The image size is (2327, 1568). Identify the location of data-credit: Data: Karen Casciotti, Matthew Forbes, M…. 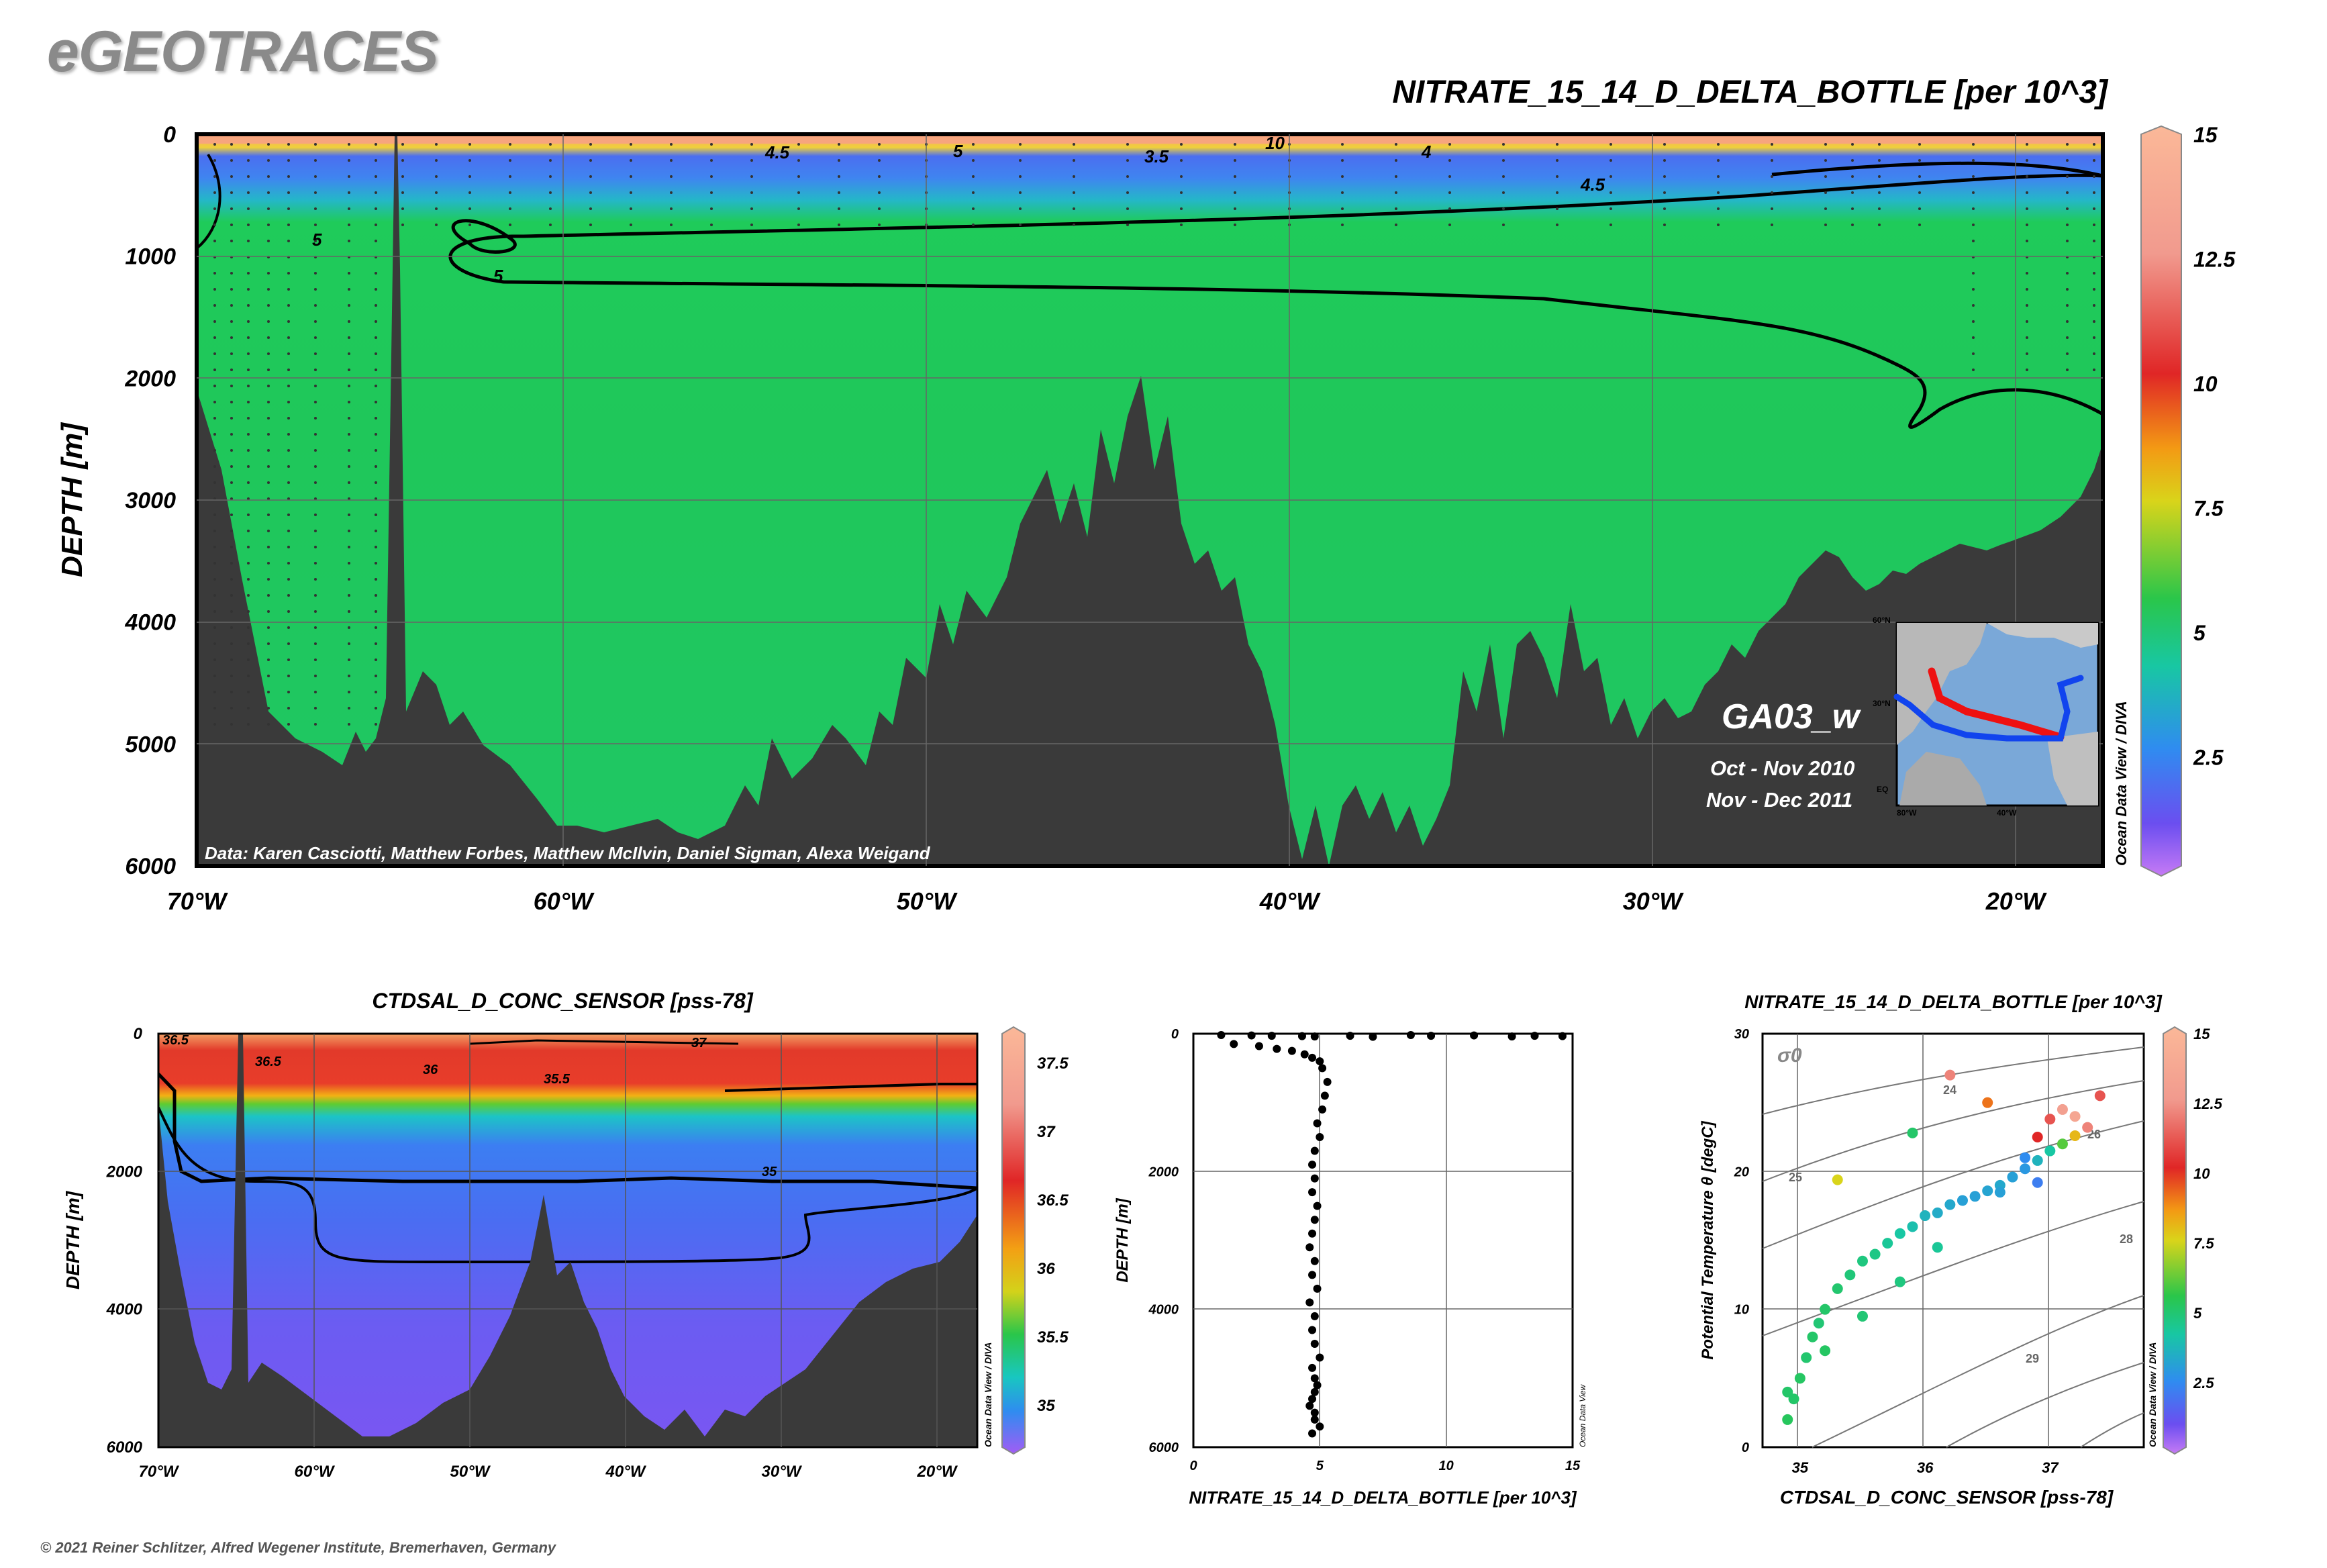
(568, 853).